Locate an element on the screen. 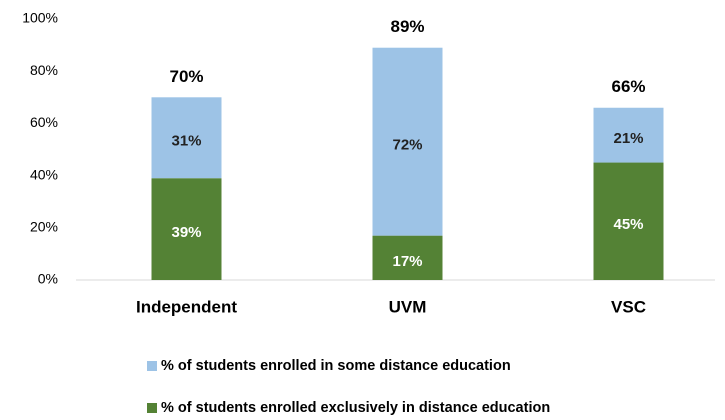  y-tick-label: 20% is located at coordinates (44, 227).